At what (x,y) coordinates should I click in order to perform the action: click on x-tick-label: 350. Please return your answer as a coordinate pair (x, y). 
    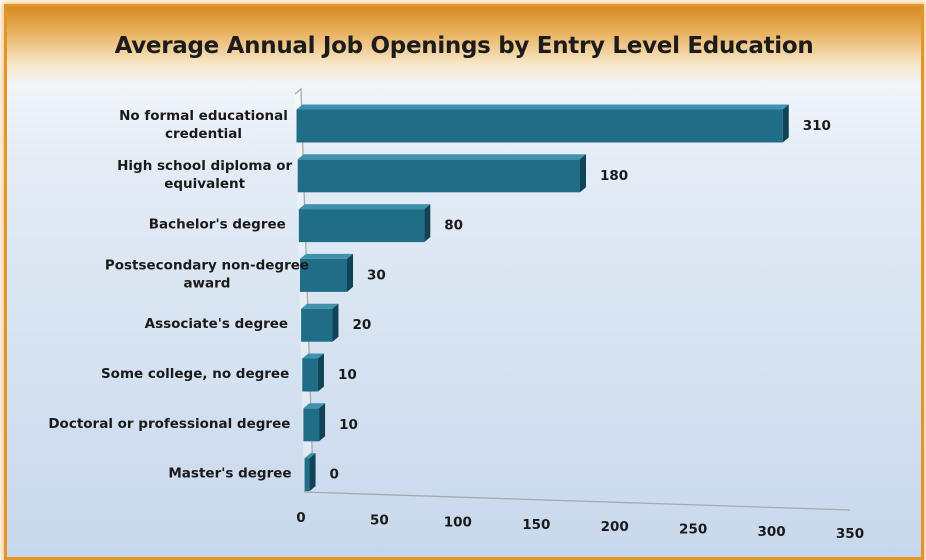
    Looking at the image, I should click on (850, 534).